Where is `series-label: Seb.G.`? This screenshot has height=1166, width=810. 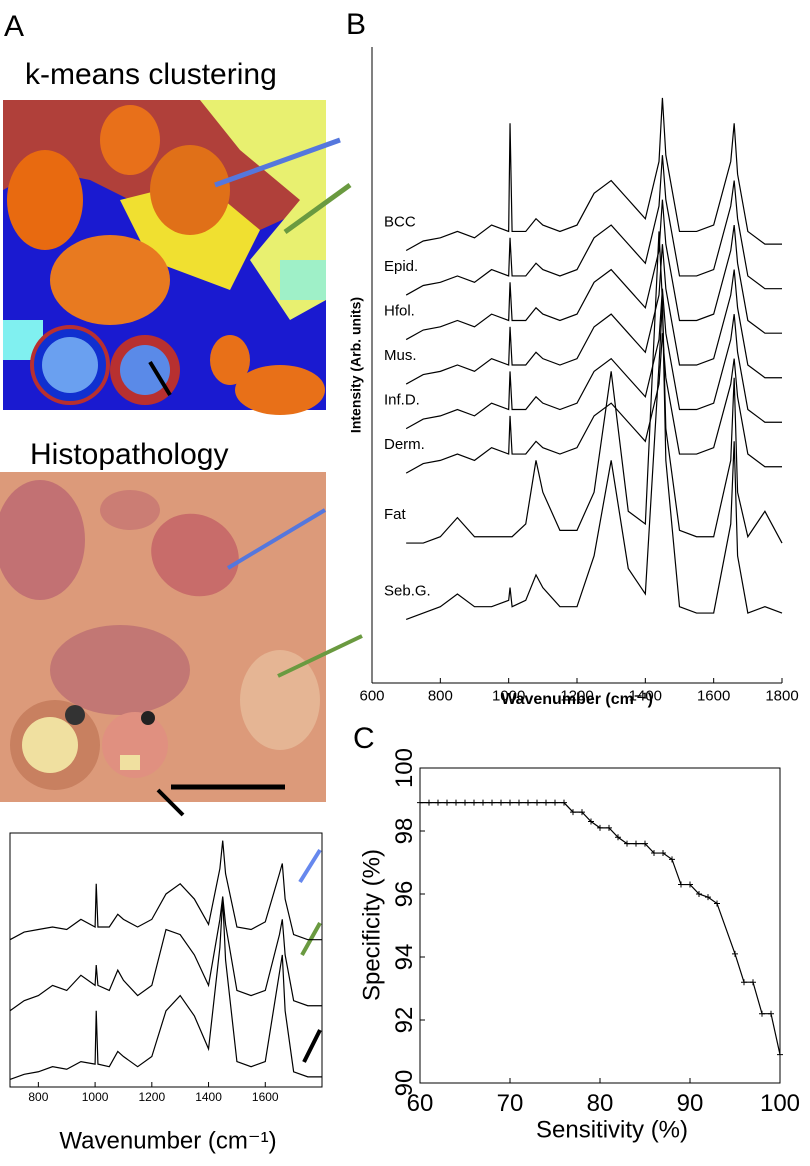
series-label: Seb.G. is located at coordinates (407, 590).